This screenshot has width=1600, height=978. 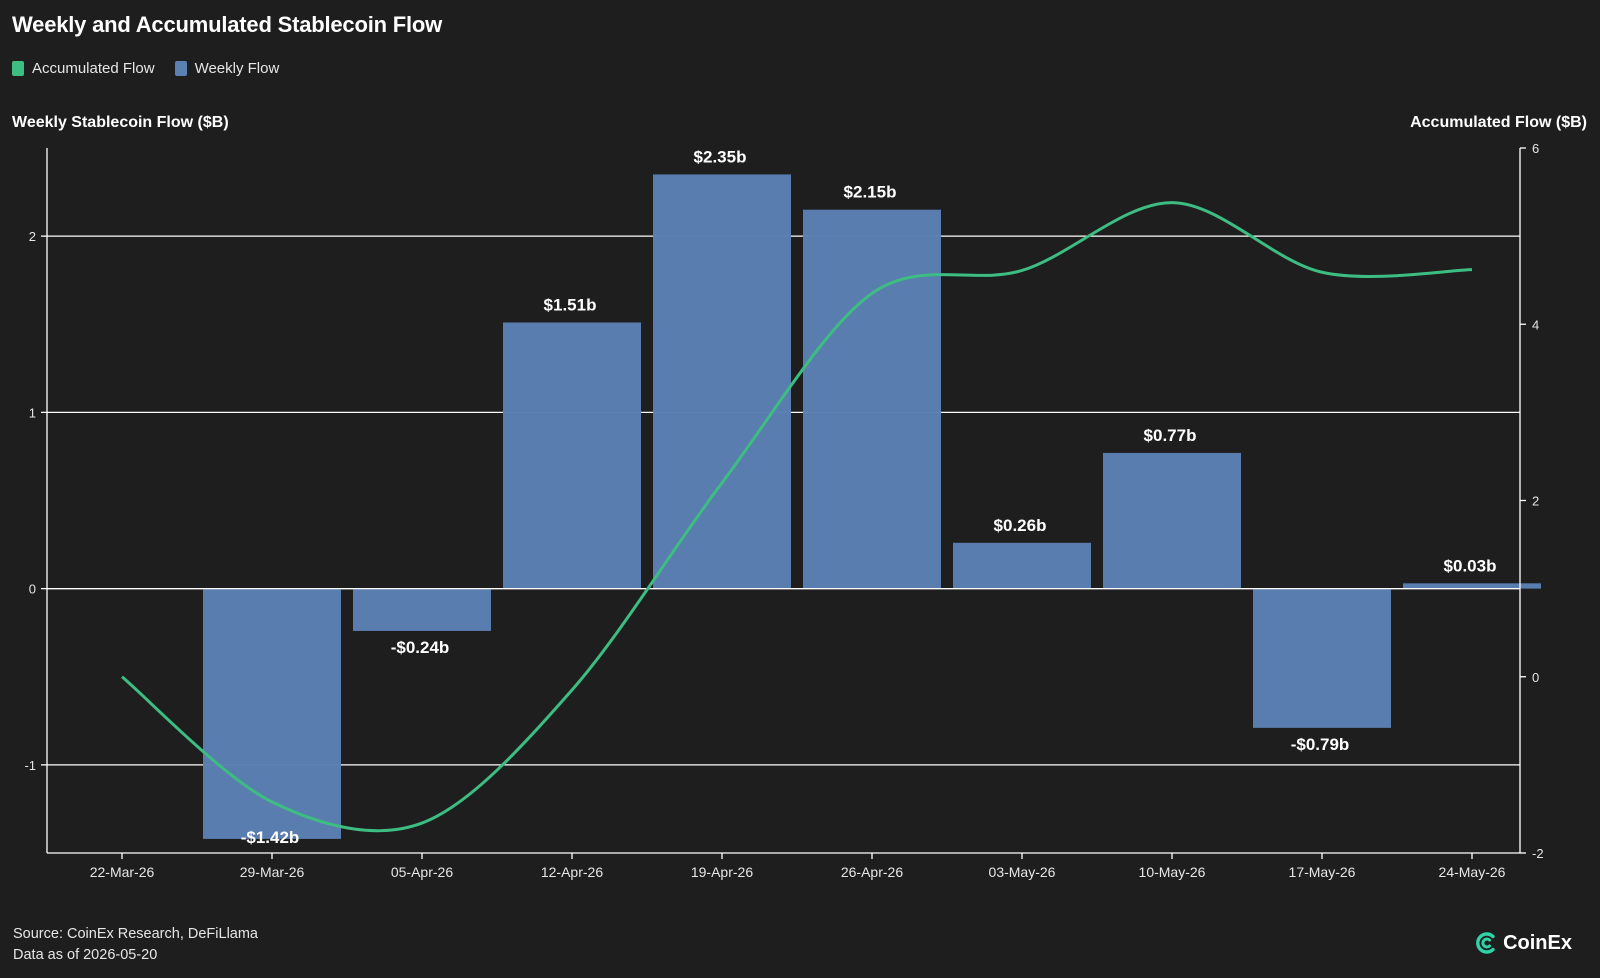 I want to click on legend-item-weekly-flow: Weekly Flow, so click(x=227, y=68).